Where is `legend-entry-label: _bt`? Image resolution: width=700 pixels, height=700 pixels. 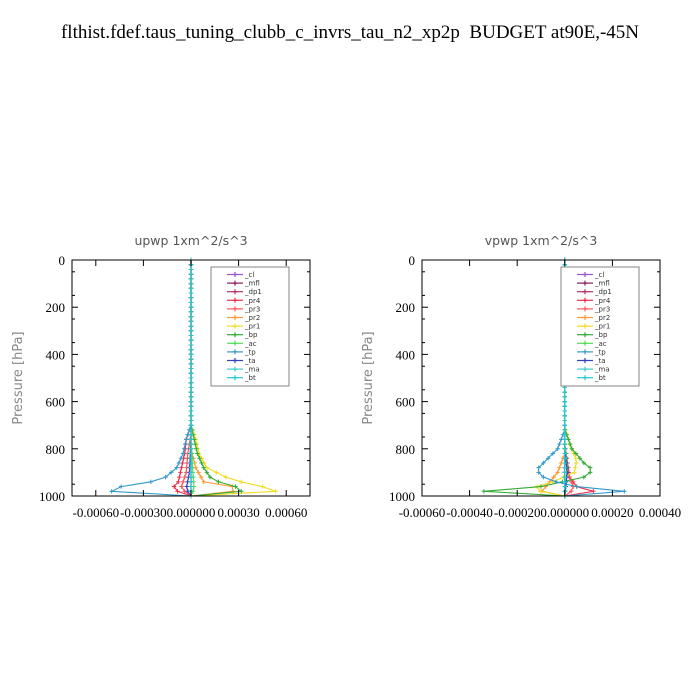 legend-entry-label: _bt is located at coordinates (600, 378).